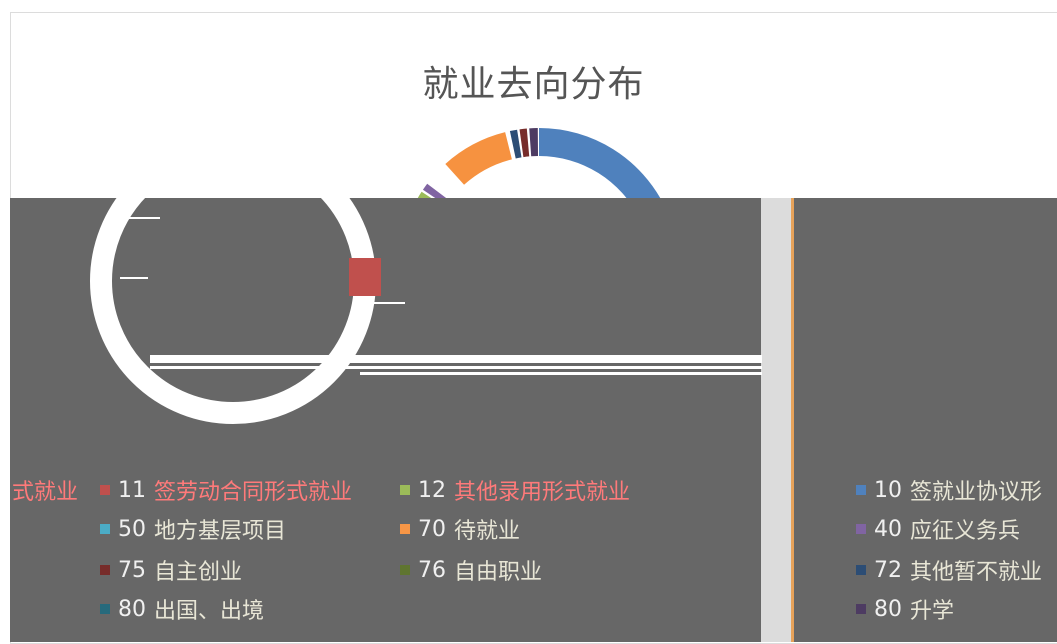 This screenshot has width=1057, height=644. I want to click on legend-item: 40 应征义务兵, so click(938, 529).